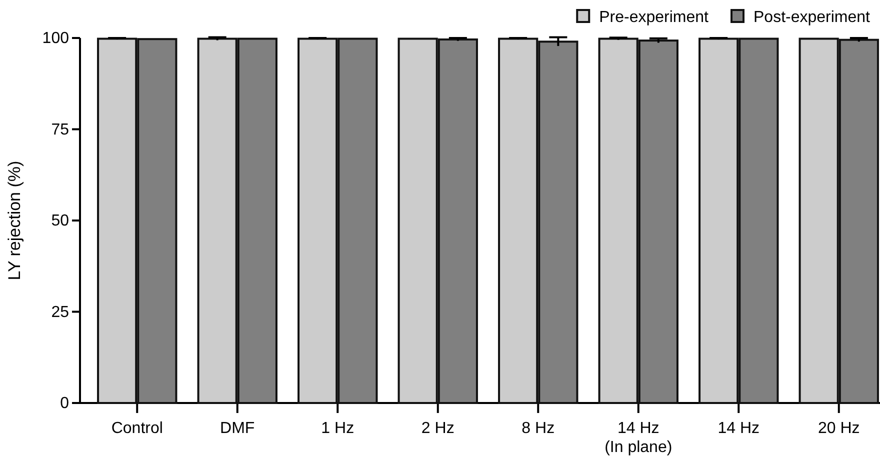 The width and height of the screenshot is (880, 468). What do you see at coordinates (538, 428) in the screenshot?
I see `x-tick-label: 8 Hz` at bounding box center [538, 428].